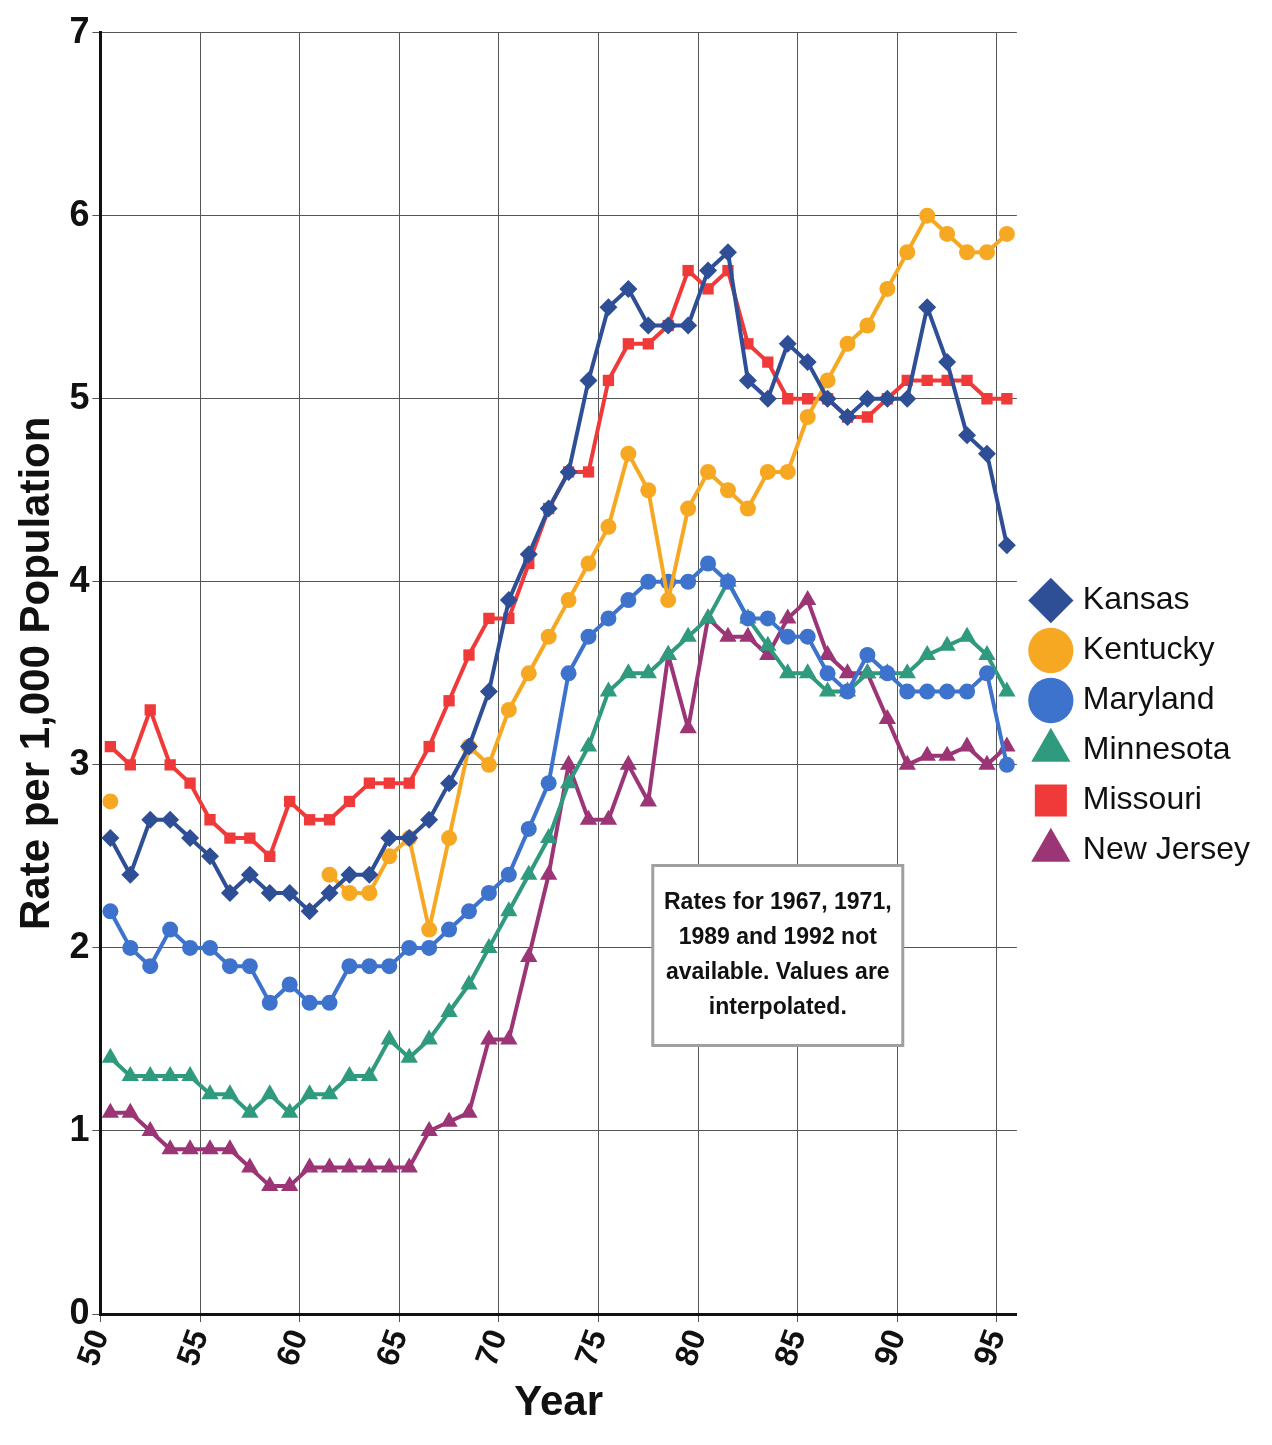 This screenshot has width=1272, height=1445. Describe the element at coordinates (1142, 798) in the screenshot. I see `legend-label: Missouri` at that location.